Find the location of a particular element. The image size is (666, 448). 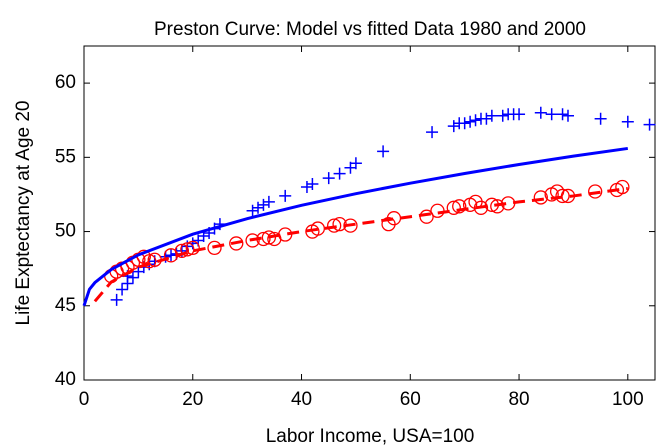

x-tick-label: 0 is located at coordinates (84, 399).